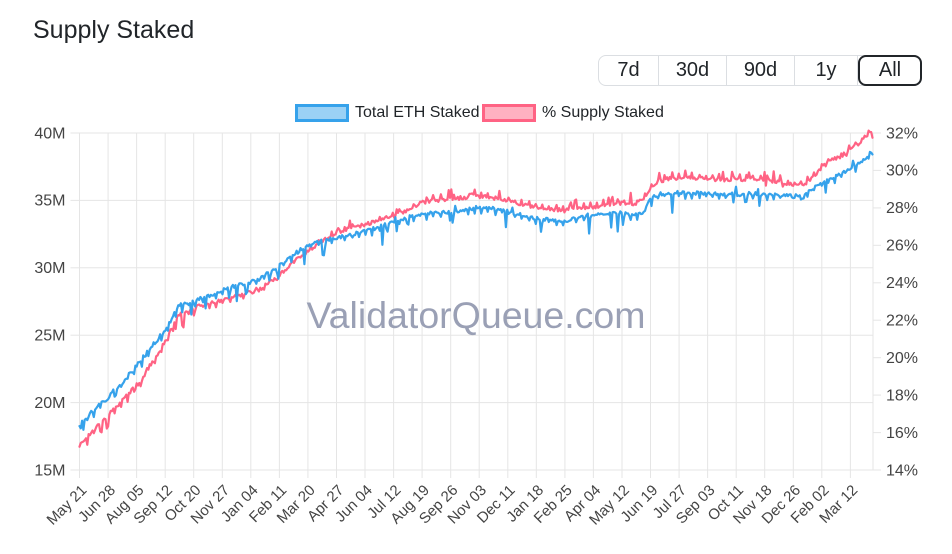 This screenshot has width=952, height=554. What do you see at coordinates (902, 208) in the screenshot?
I see `svg-text: 28%` at bounding box center [902, 208].